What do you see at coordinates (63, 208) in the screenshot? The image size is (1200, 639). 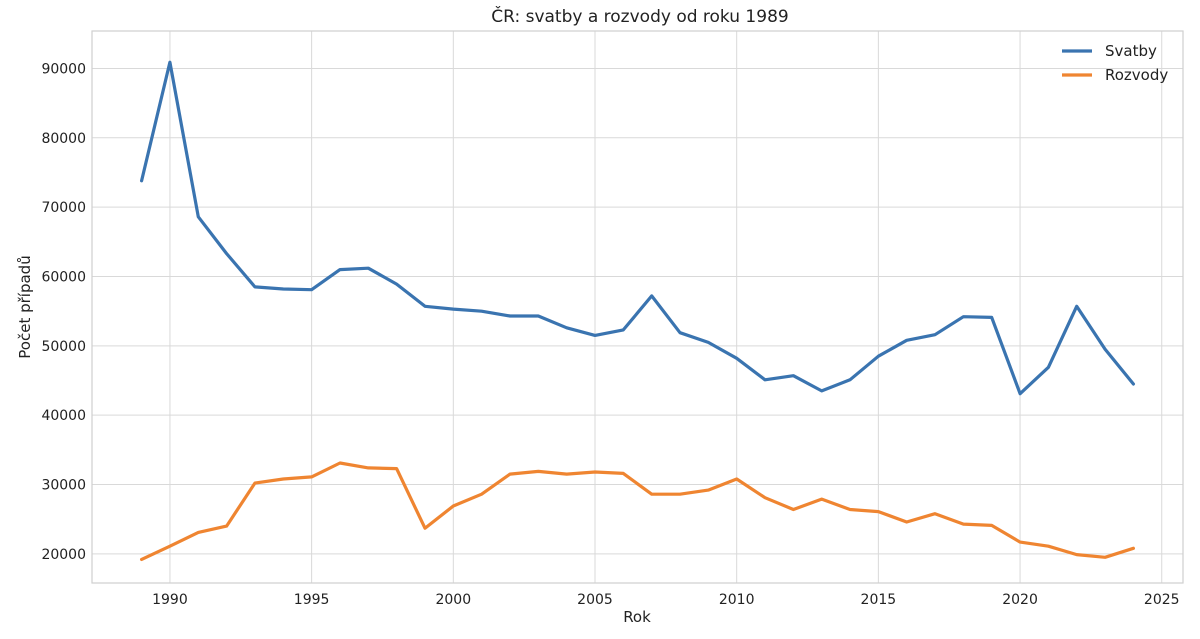 I see `y-tick-label-70000: 70000` at bounding box center [63, 208].